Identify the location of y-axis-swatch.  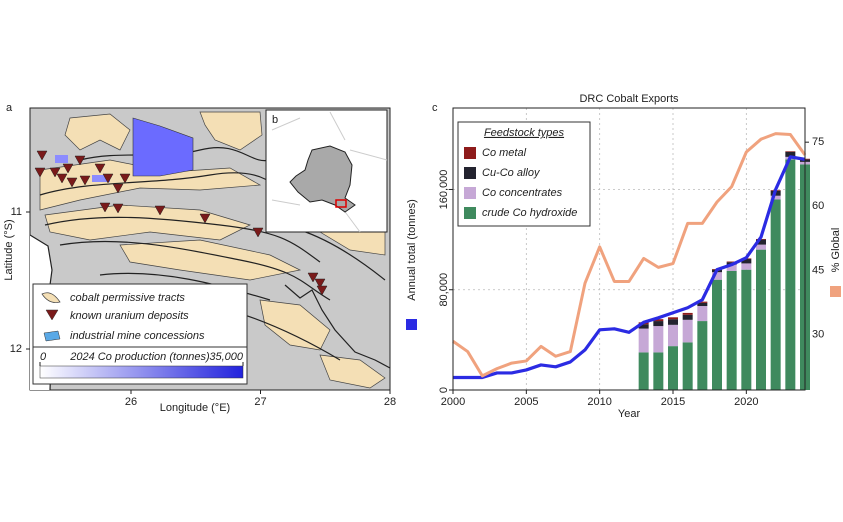
(411, 324).